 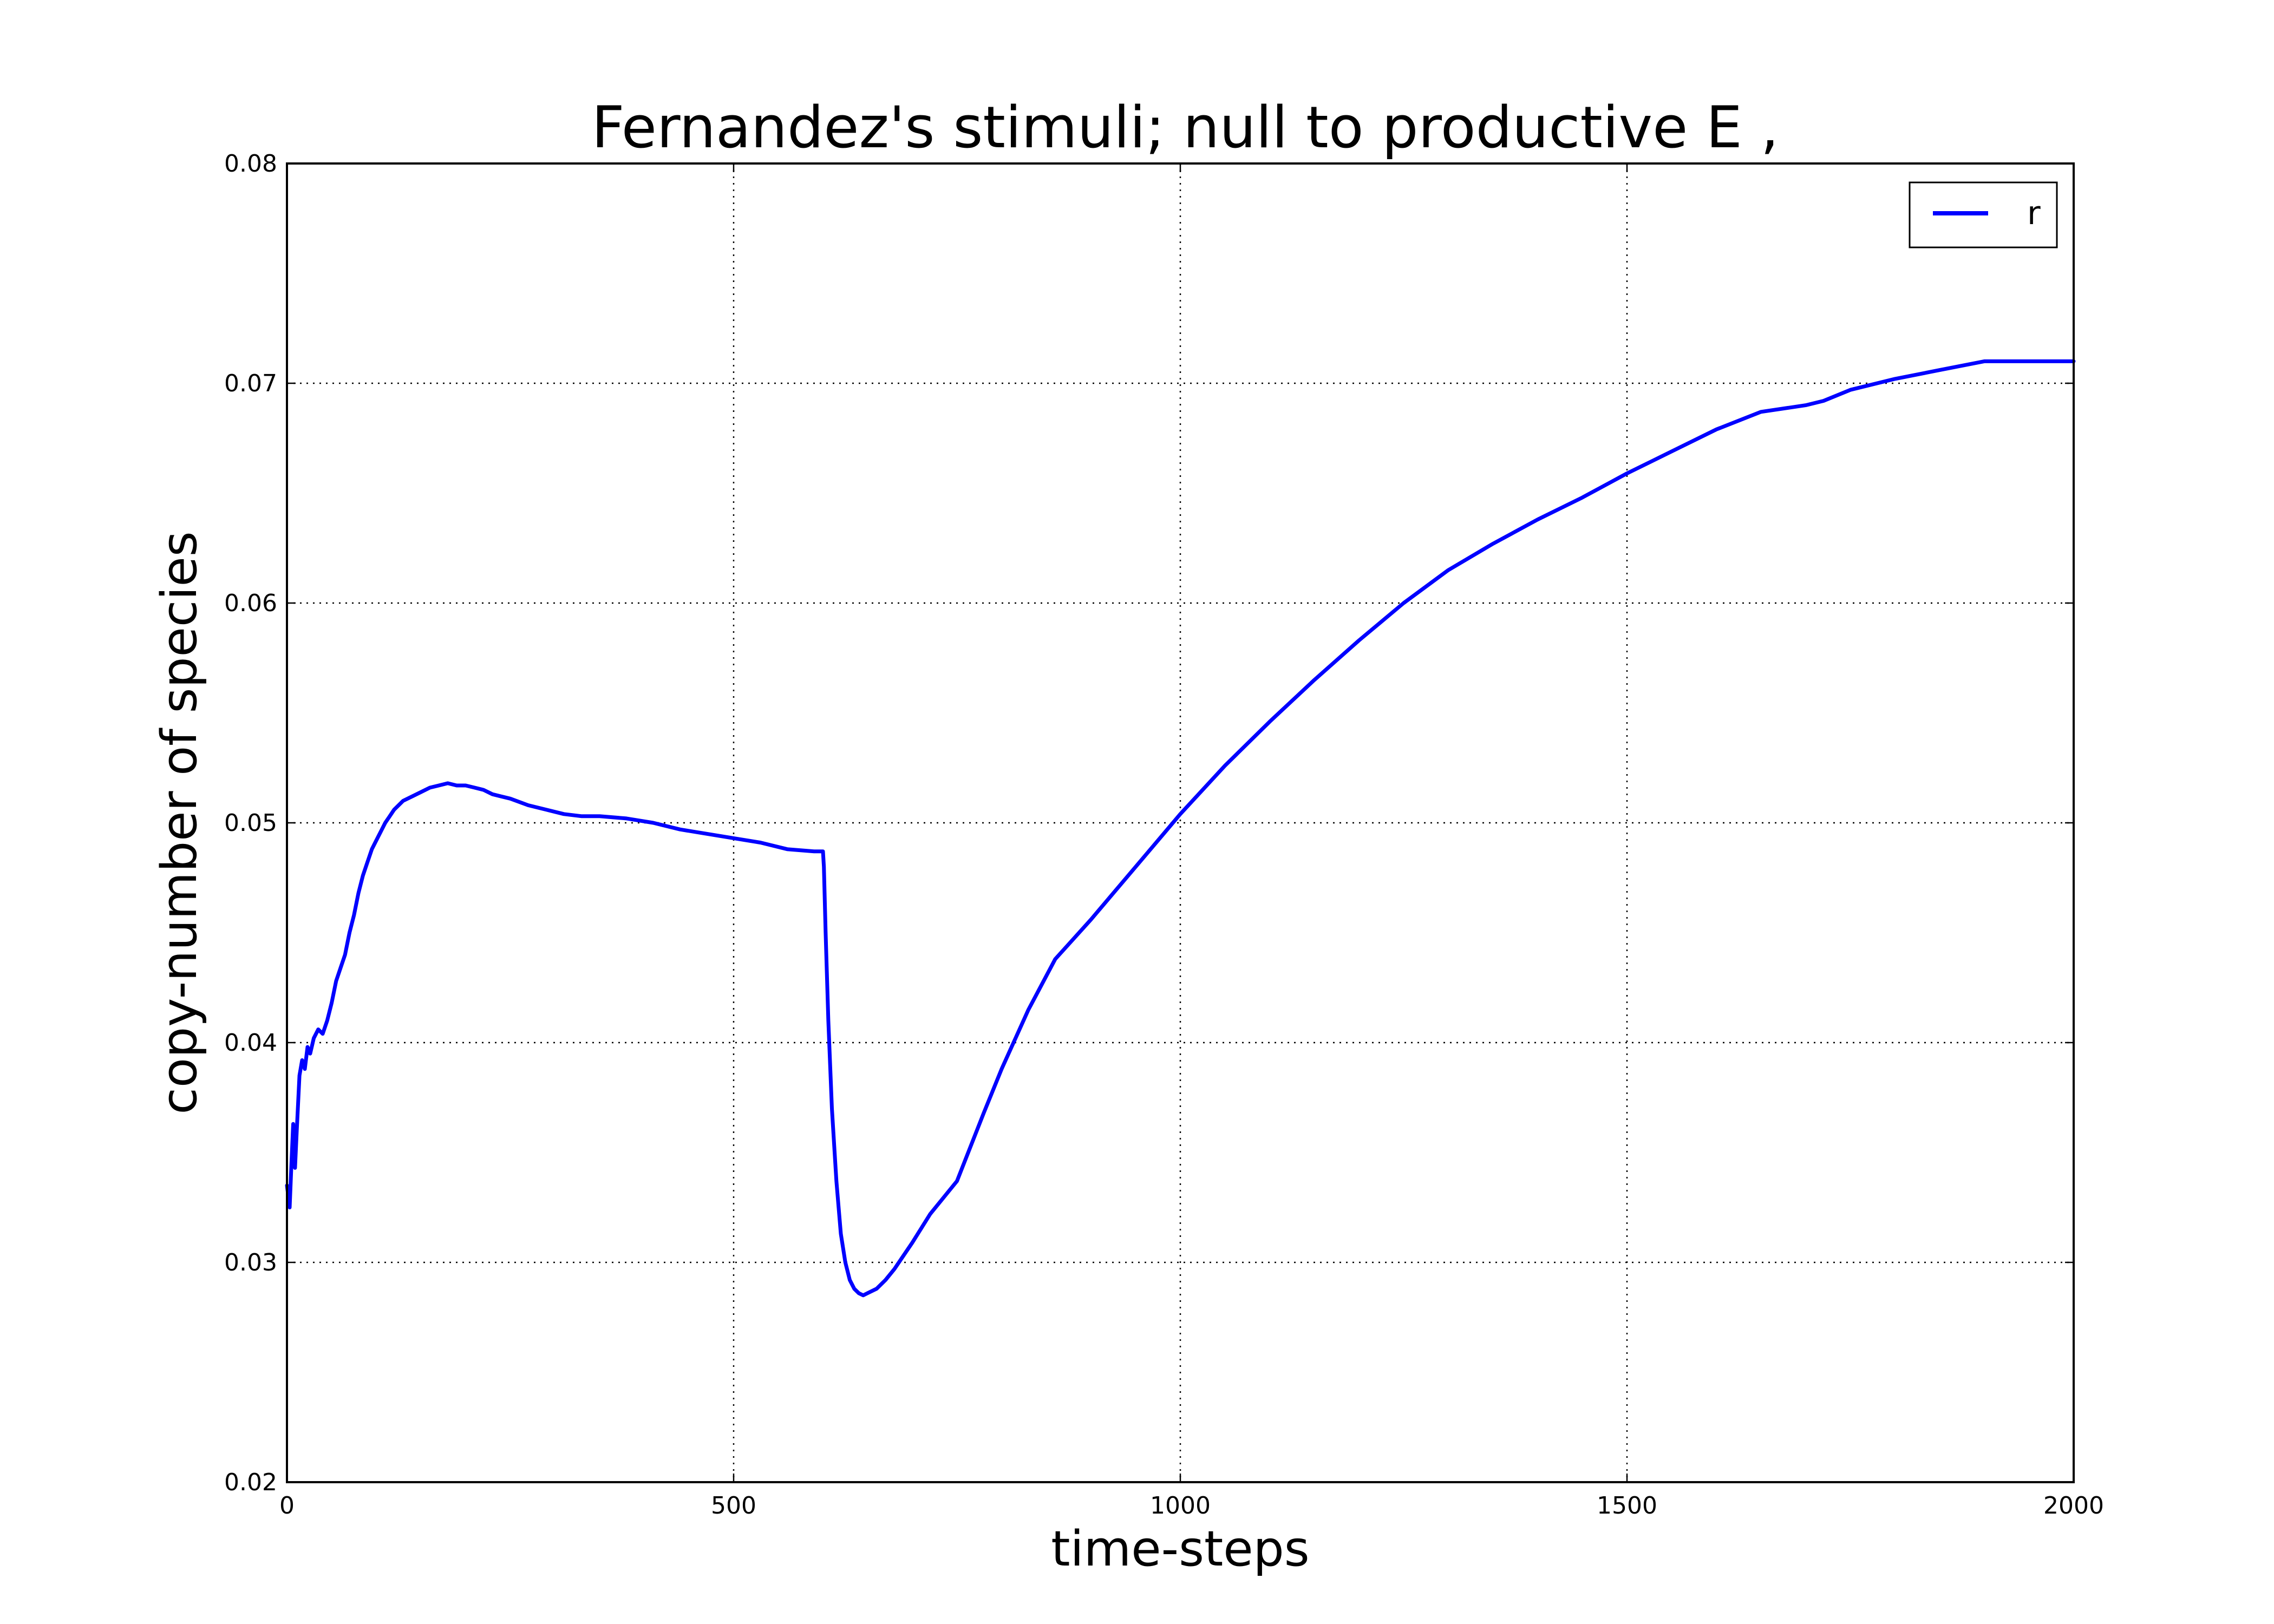 I want to click on y-tick-label: 0.02, so click(x=251, y=1482).